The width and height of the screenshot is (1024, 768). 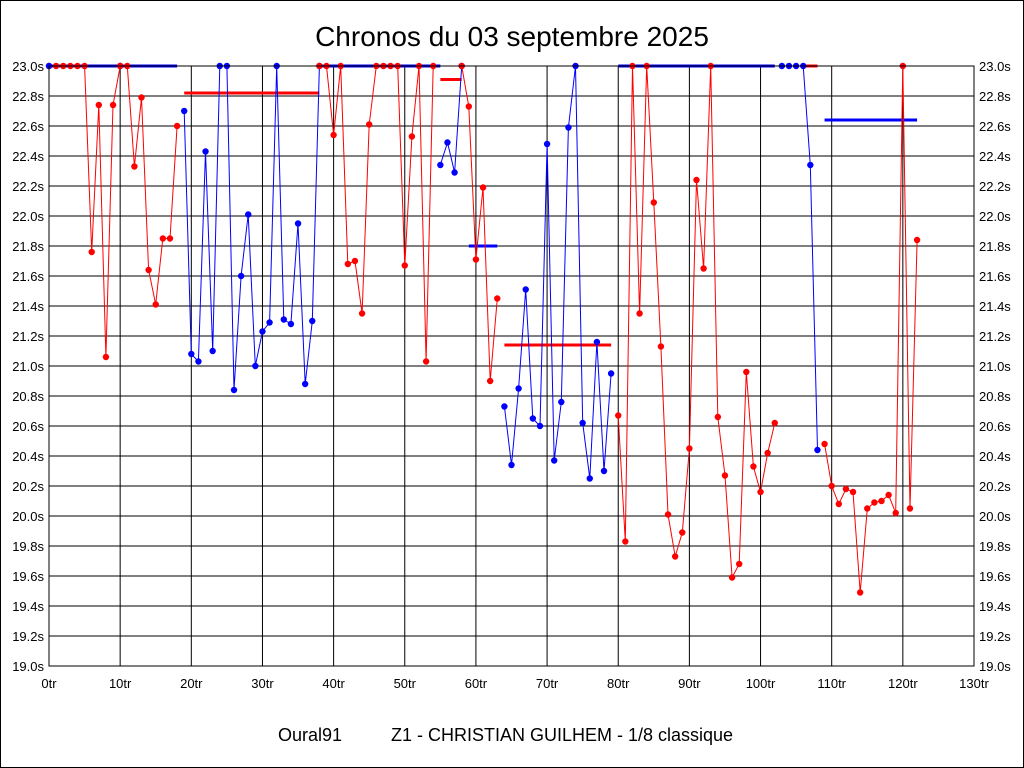 What do you see at coordinates (28, 246) in the screenshot?
I see `y-tick-label: 21.8s` at bounding box center [28, 246].